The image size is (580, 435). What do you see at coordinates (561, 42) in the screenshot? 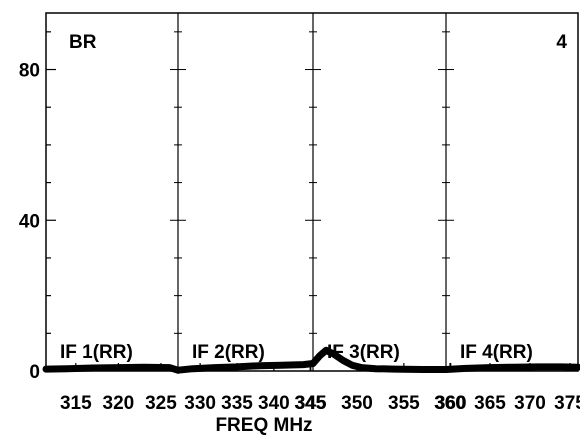
I see `corner-label-right: 4` at bounding box center [561, 42].